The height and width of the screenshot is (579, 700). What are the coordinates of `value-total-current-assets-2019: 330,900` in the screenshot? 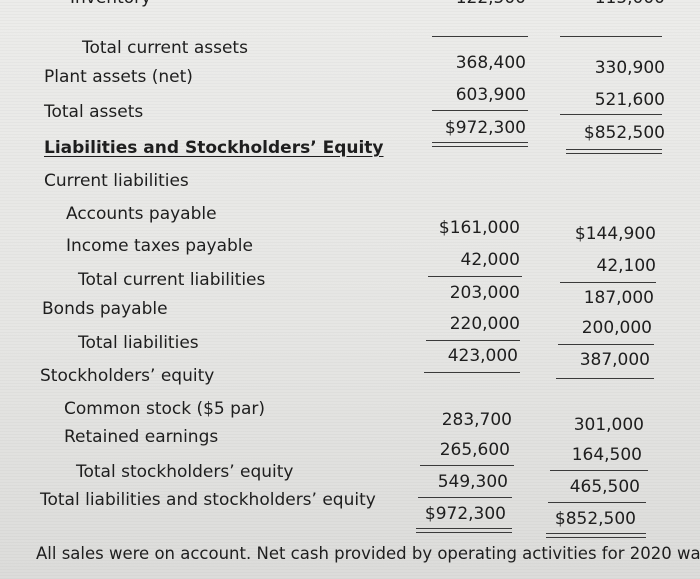 It's located at (629, 68).